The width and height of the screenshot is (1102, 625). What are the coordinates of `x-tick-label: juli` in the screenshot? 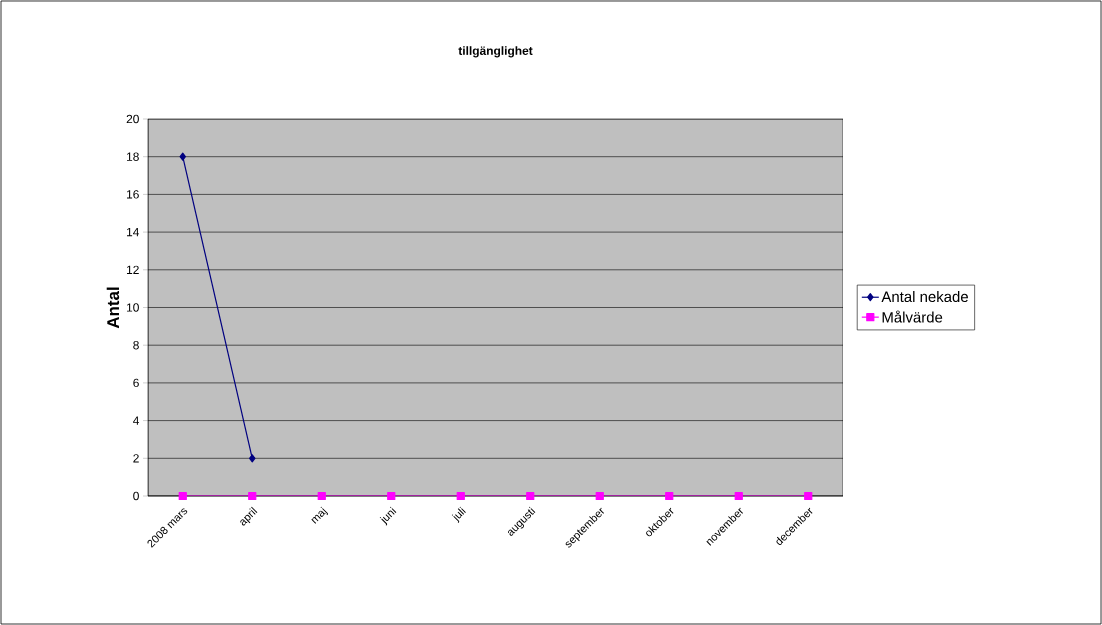 It's located at (458, 514).